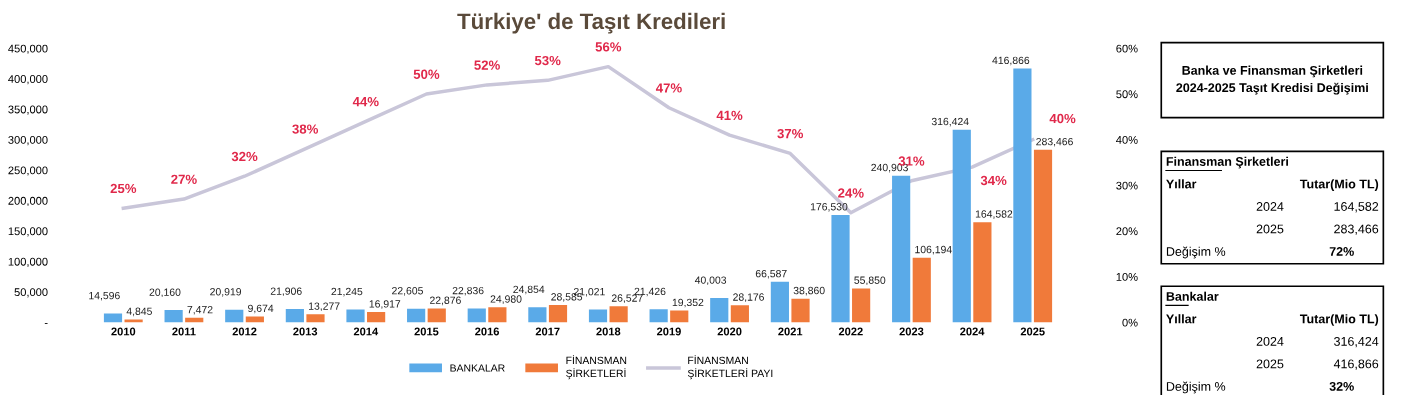  What do you see at coordinates (487, 65) in the screenshot?
I see `data-label: 52%` at bounding box center [487, 65].